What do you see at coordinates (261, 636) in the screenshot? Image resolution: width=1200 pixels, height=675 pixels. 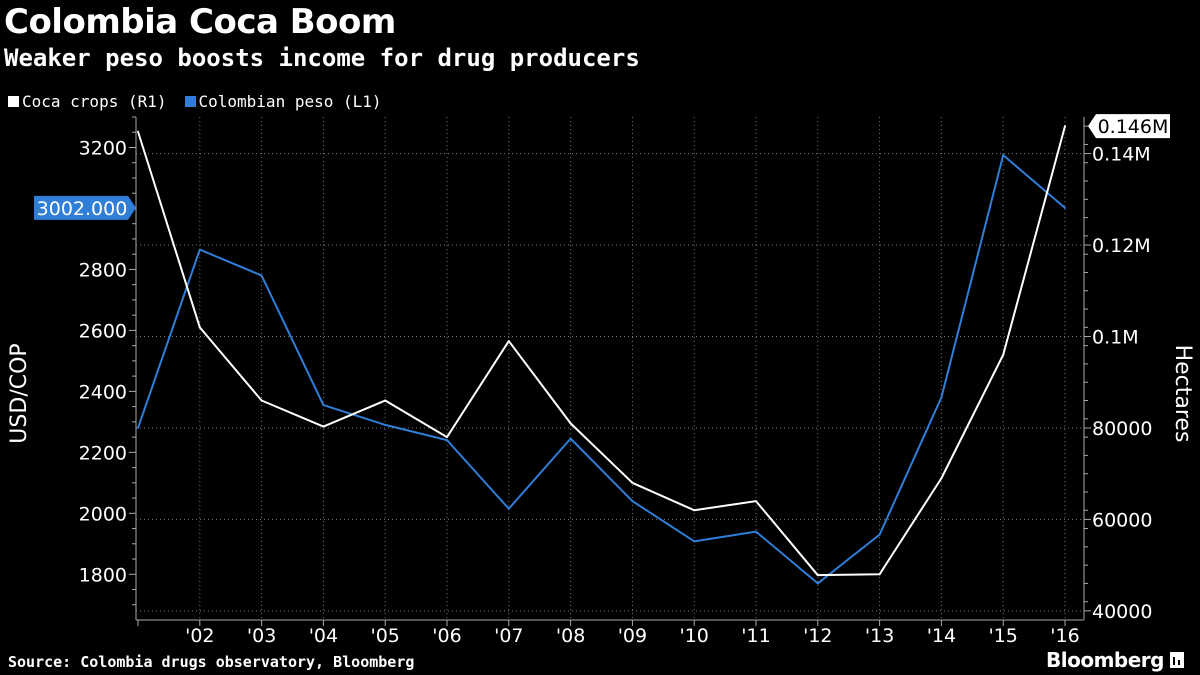 I see `x-tick-label: '03` at bounding box center [261, 636].